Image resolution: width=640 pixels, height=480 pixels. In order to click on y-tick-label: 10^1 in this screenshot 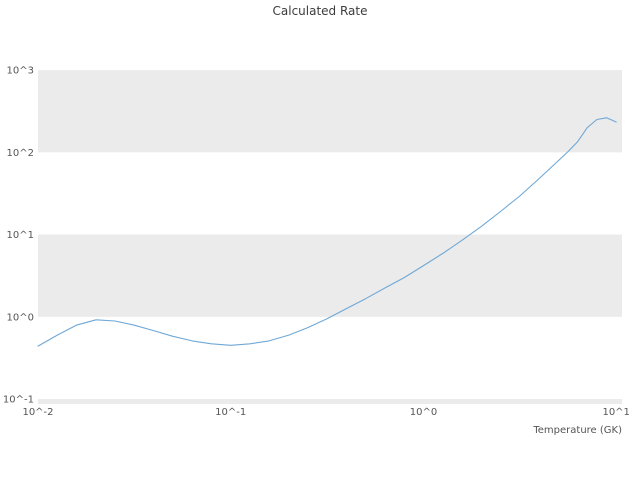, I will do `click(20, 235)`.